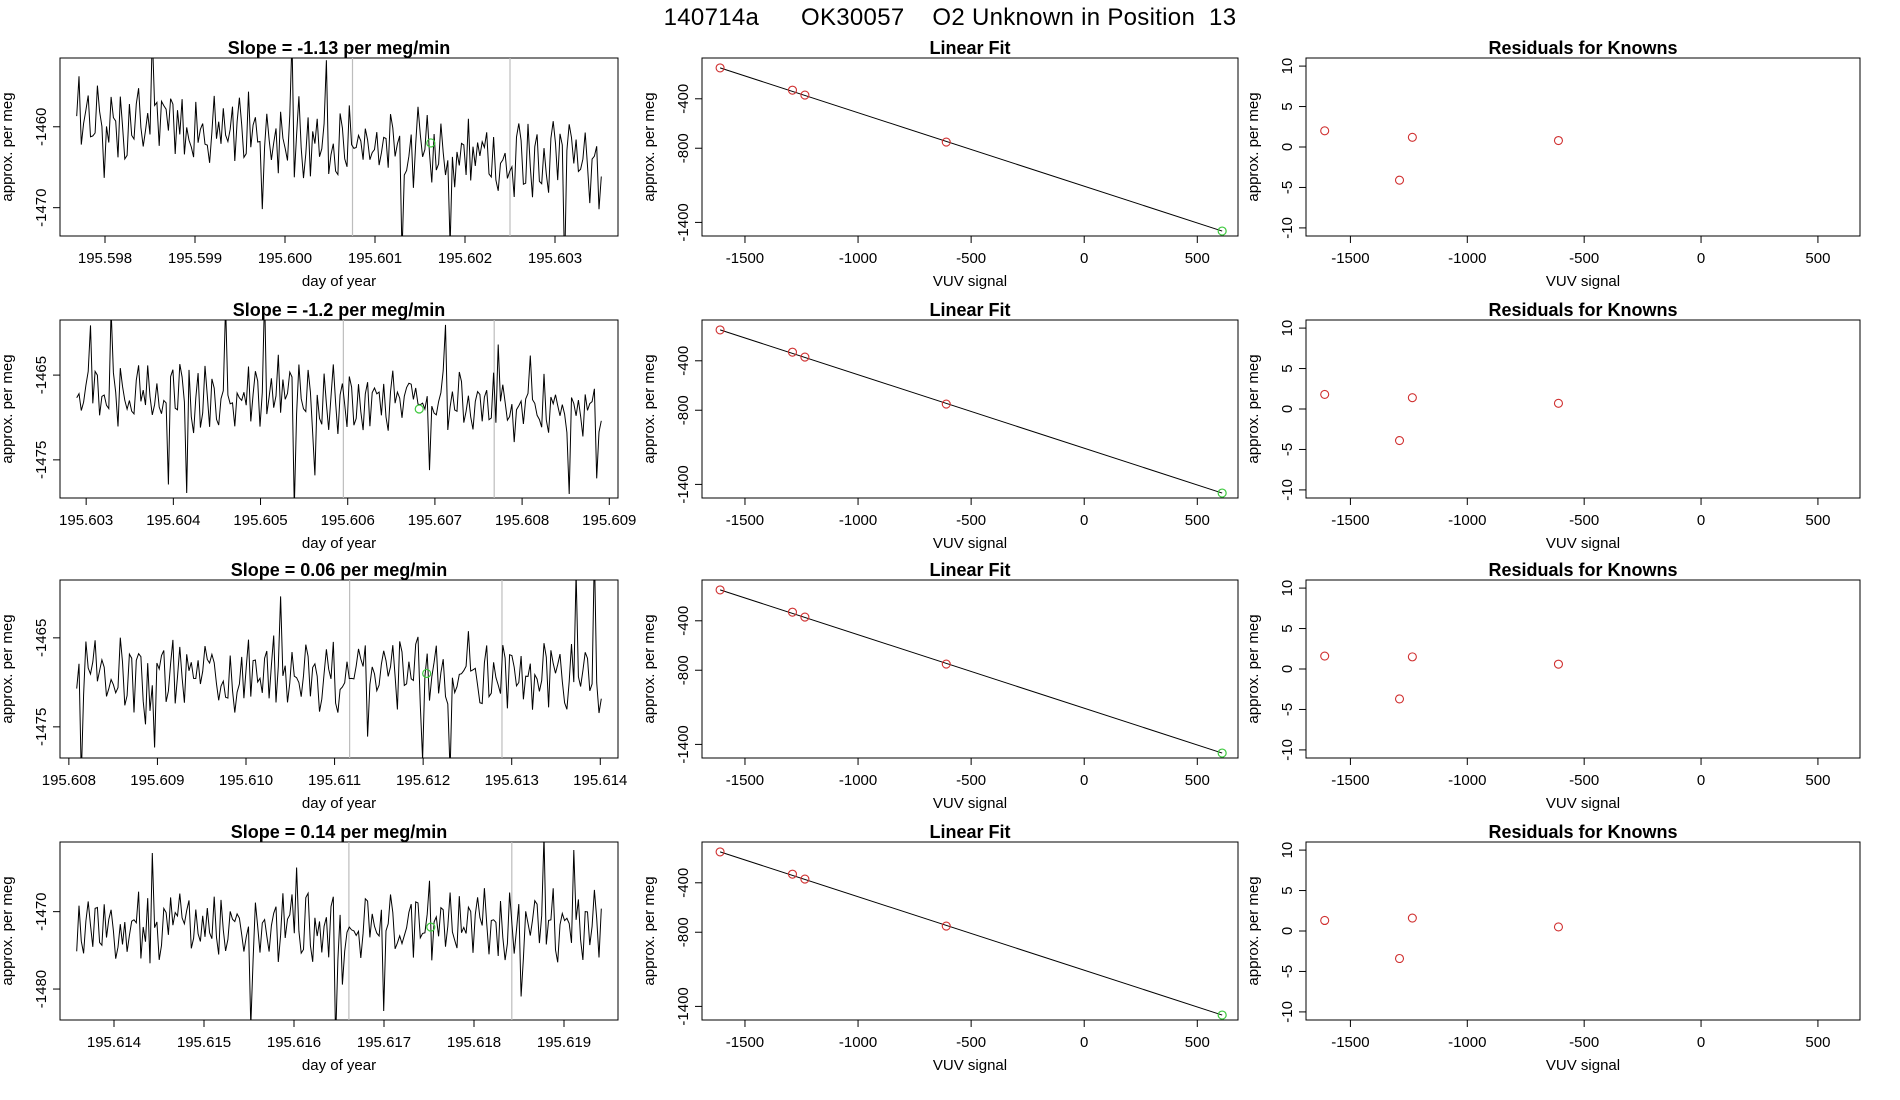  Describe the element at coordinates (41, 989) in the screenshot. I see `y-tick-label: -1480` at that location.